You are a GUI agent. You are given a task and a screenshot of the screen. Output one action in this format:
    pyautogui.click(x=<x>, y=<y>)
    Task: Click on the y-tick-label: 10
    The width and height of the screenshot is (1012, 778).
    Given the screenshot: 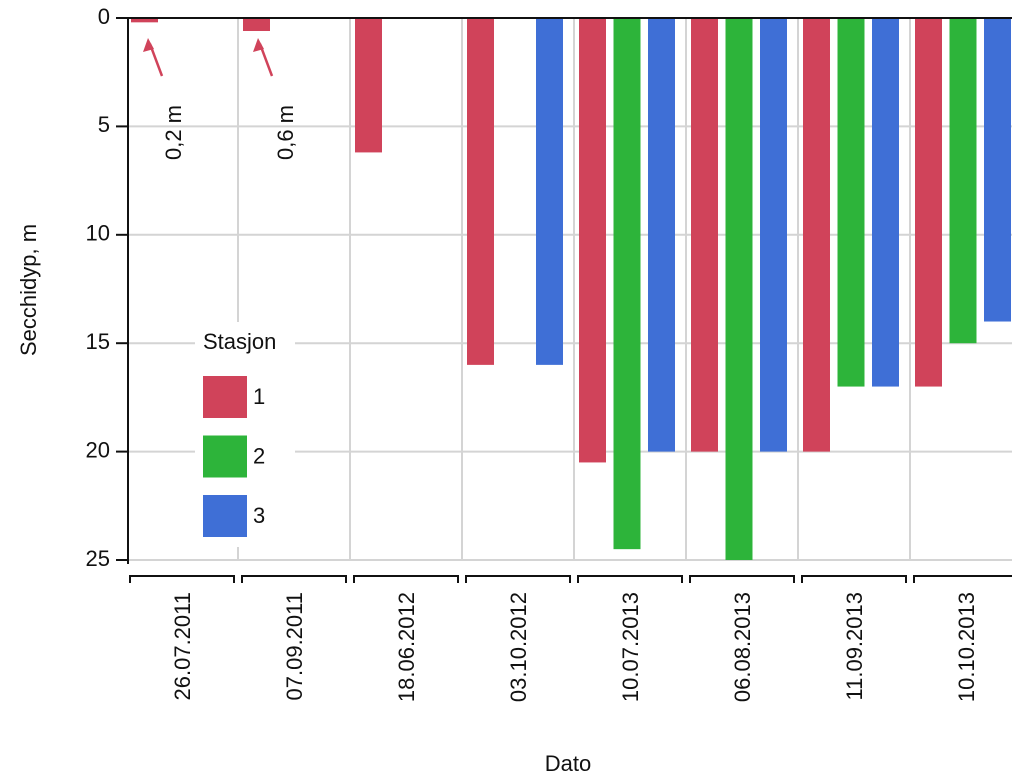 What is the action you would take?
    pyautogui.click(x=98, y=233)
    